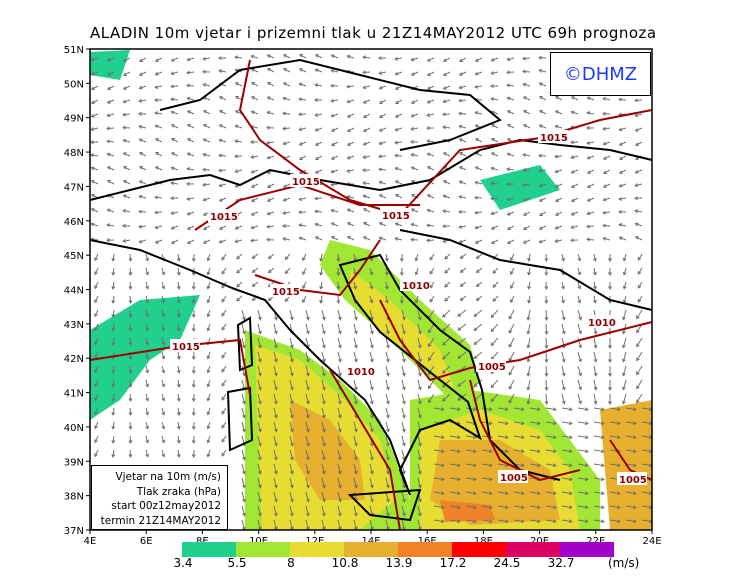 Image resolution: width=740 pixels, height=582 pixels. What do you see at coordinates (258, 541) in the screenshot?
I see `lon-tick-label: 10E` at bounding box center [258, 541].